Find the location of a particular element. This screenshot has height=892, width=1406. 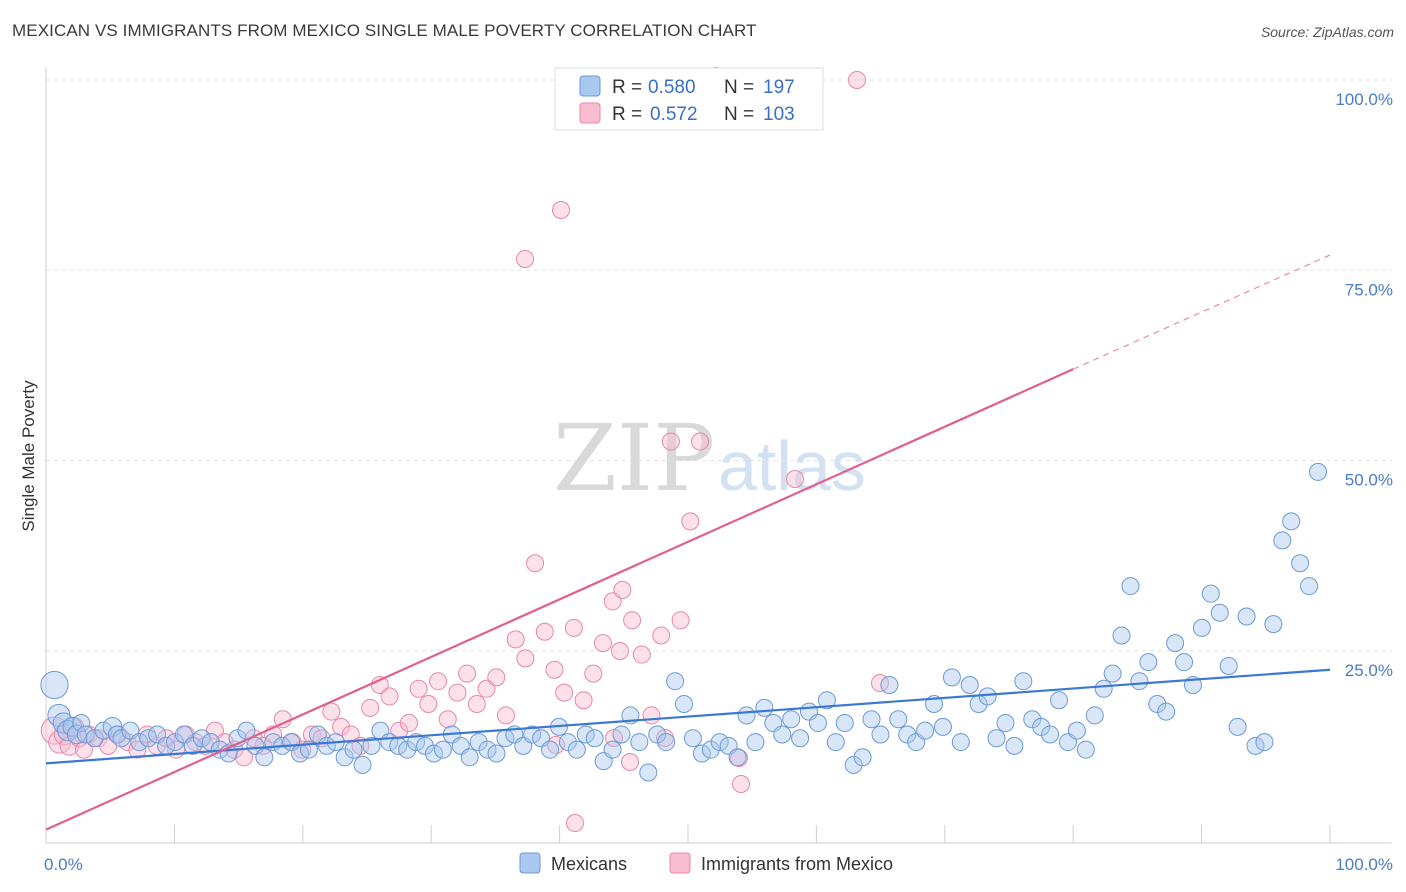

bottom-legend-swatch-mexicans is located at coordinates (530, 863).